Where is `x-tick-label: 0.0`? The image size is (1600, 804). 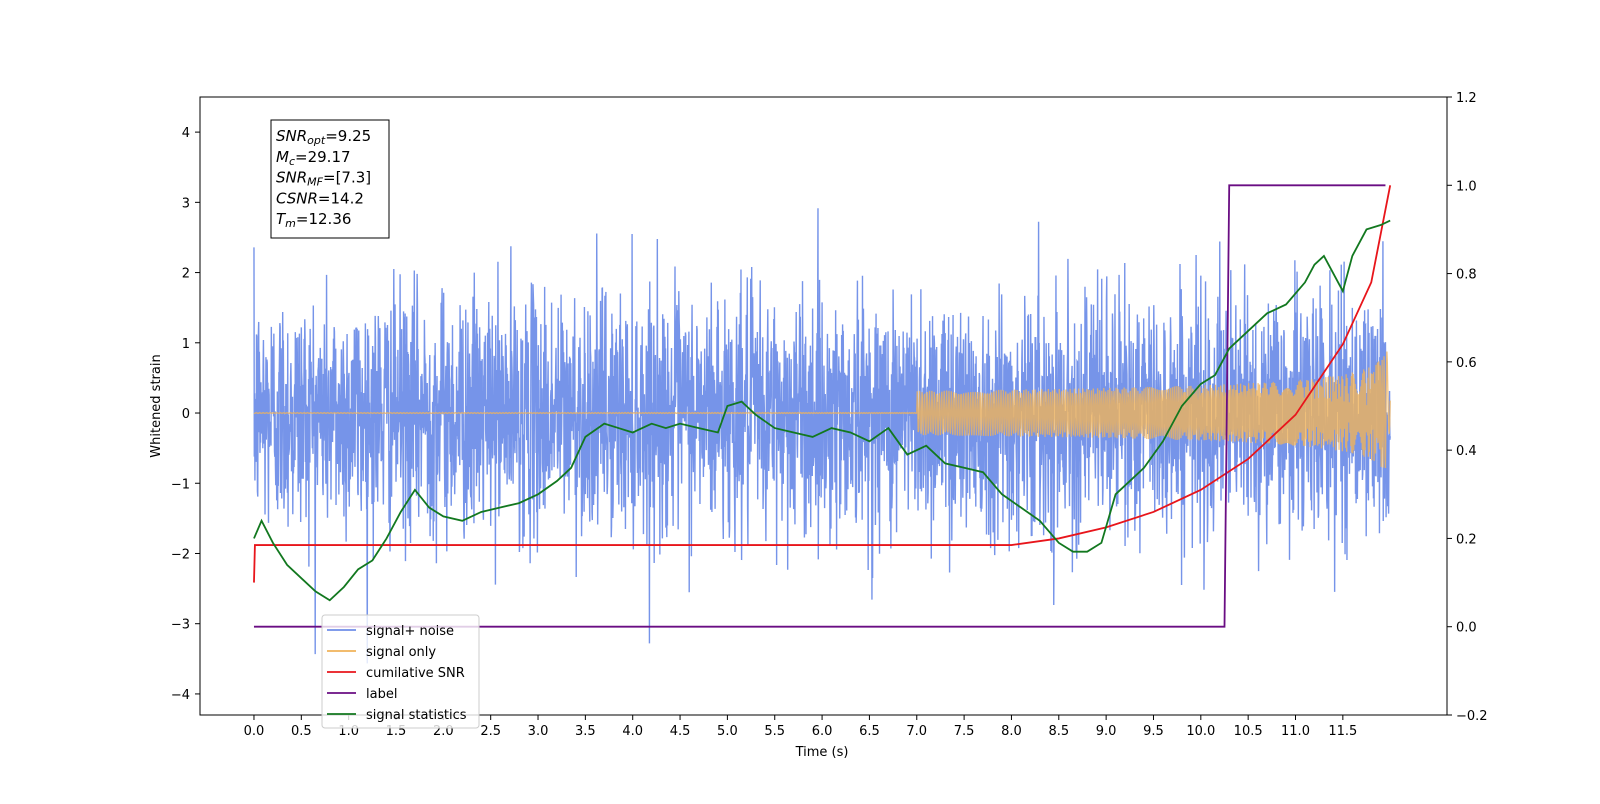
x-tick-label: 0.0 is located at coordinates (254, 731).